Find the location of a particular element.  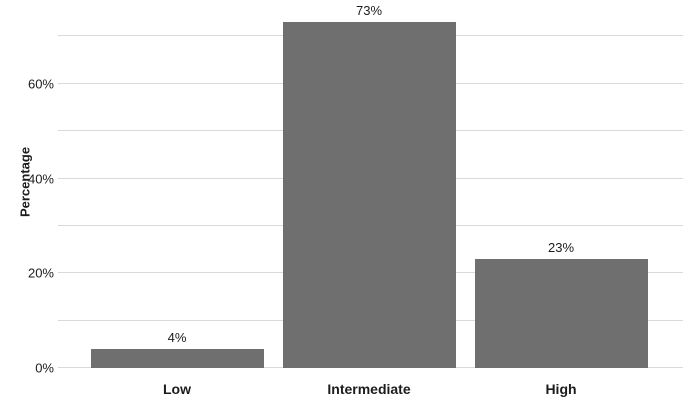

y-tick-label: 20% is located at coordinates (40, 273).